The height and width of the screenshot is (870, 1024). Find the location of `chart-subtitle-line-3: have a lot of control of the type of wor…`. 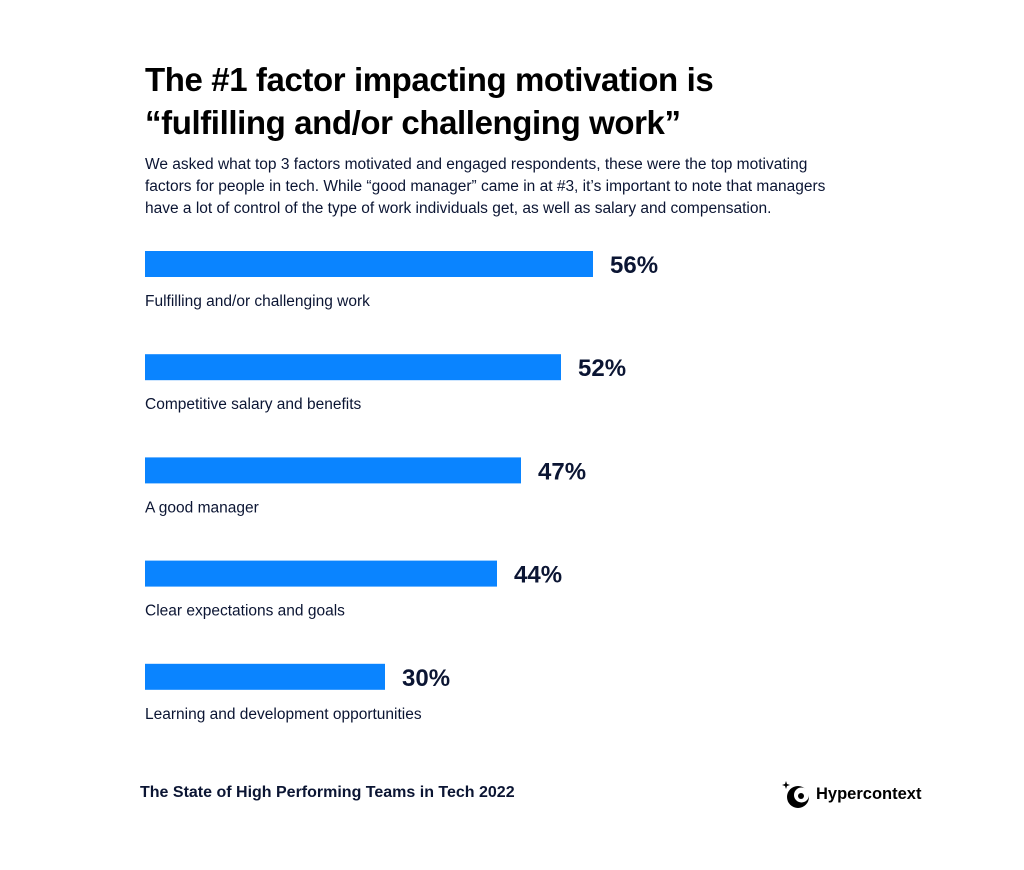

chart-subtitle-line-3: have a lot of control of the type of wor… is located at coordinates (458, 208).